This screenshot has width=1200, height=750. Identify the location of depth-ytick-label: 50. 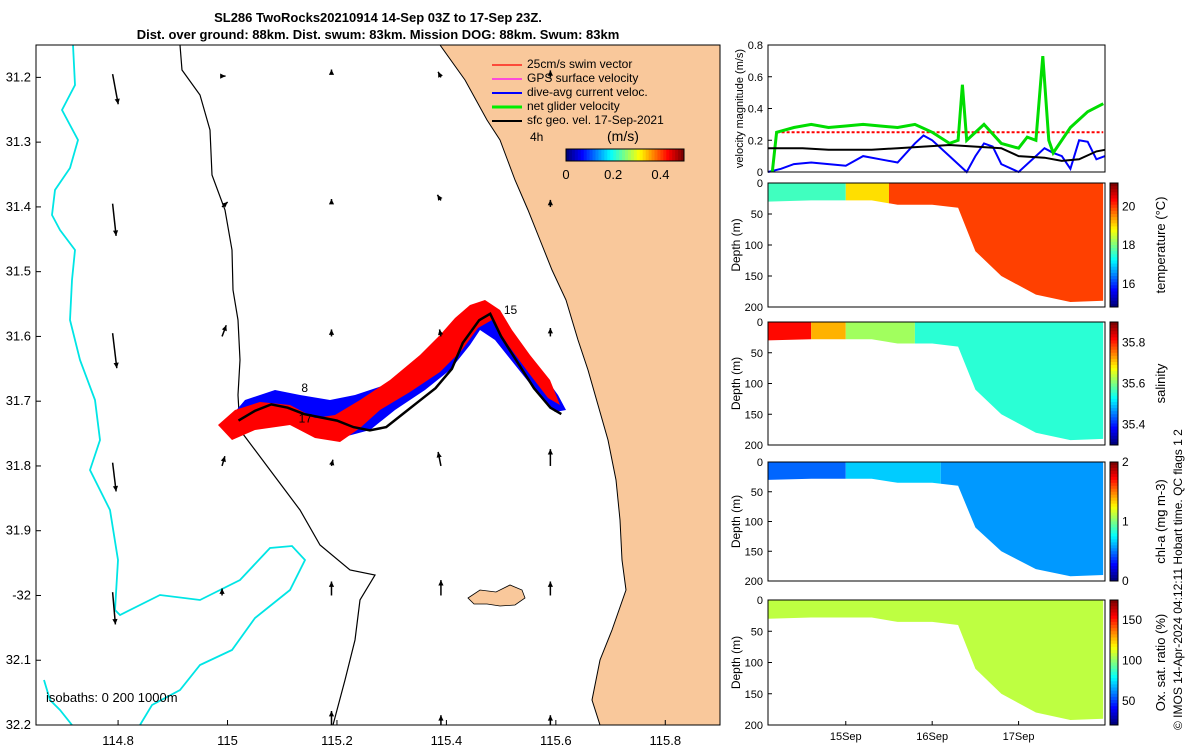
(757, 493).